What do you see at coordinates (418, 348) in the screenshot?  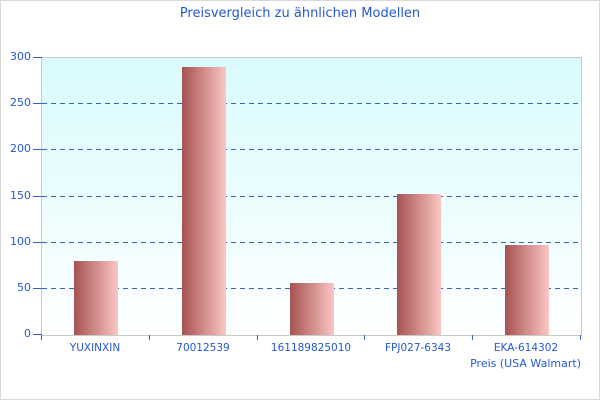 I see `x-tick-label: FPJ027-6343` at bounding box center [418, 348].